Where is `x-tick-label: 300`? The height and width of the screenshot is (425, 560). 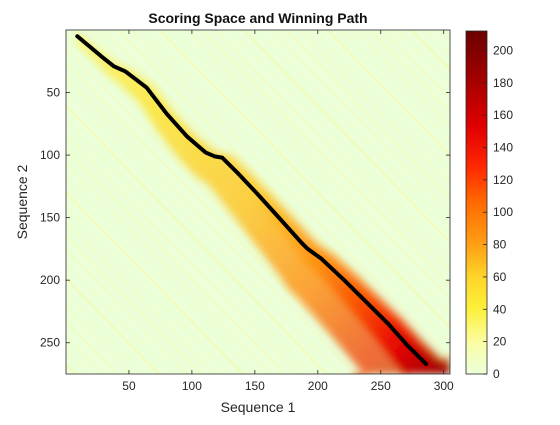 x-tick-label: 300 is located at coordinates (444, 386).